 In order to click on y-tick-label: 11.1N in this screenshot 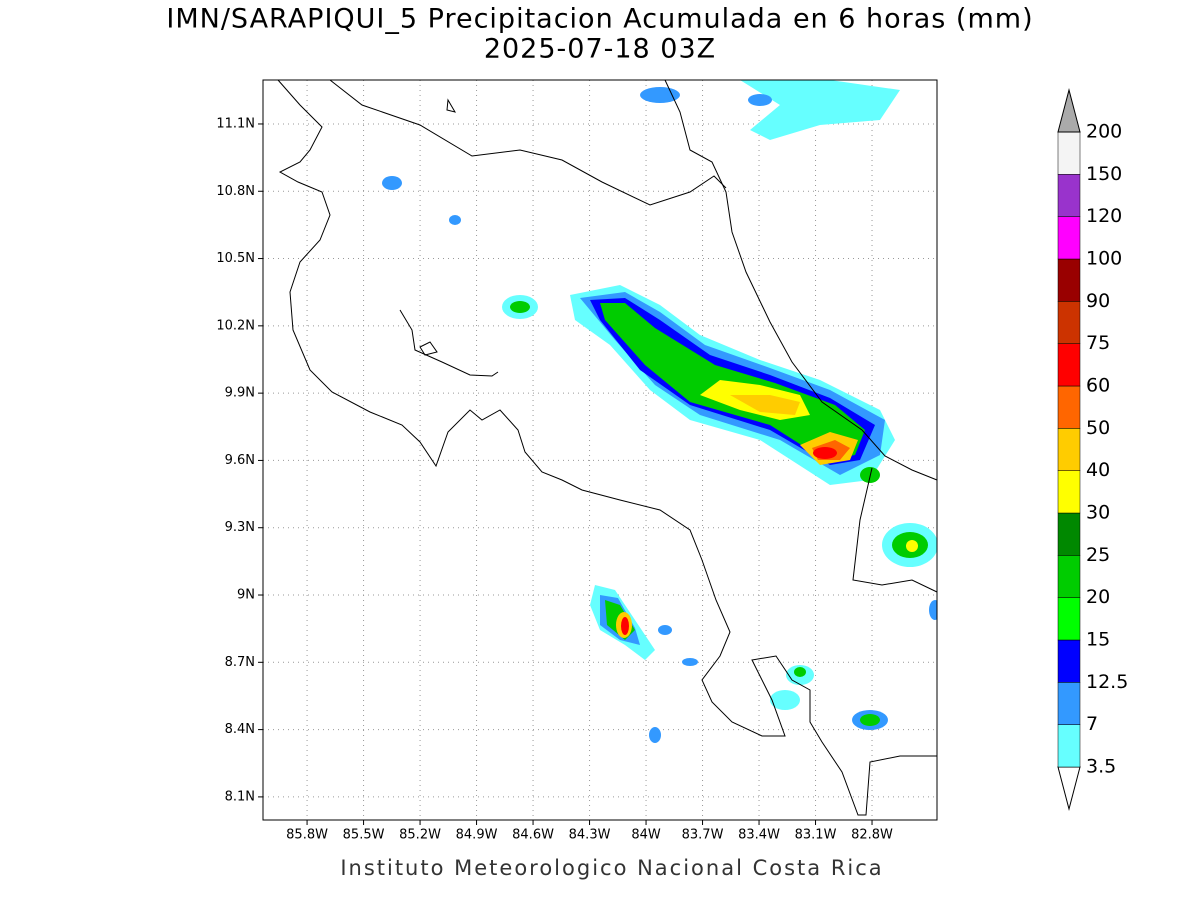, I will do `click(235, 123)`.